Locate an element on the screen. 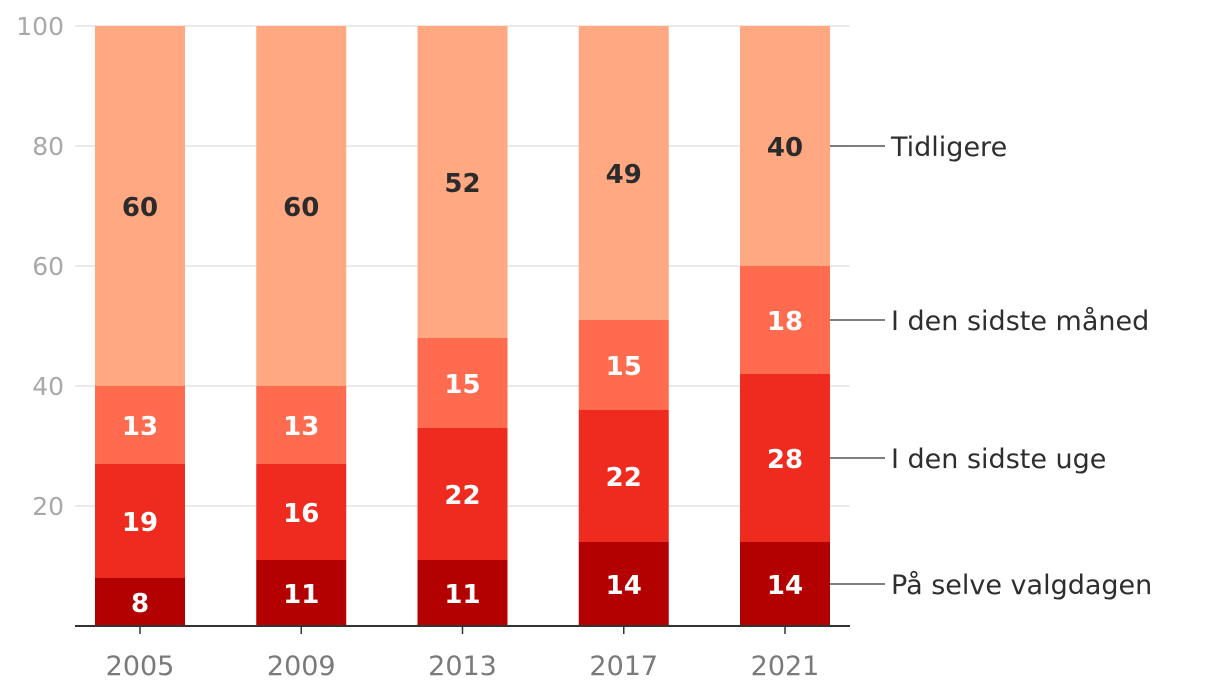 The width and height of the screenshot is (1220, 698). legend-label: I den sidste måned is located at coordinates (1020, 321).